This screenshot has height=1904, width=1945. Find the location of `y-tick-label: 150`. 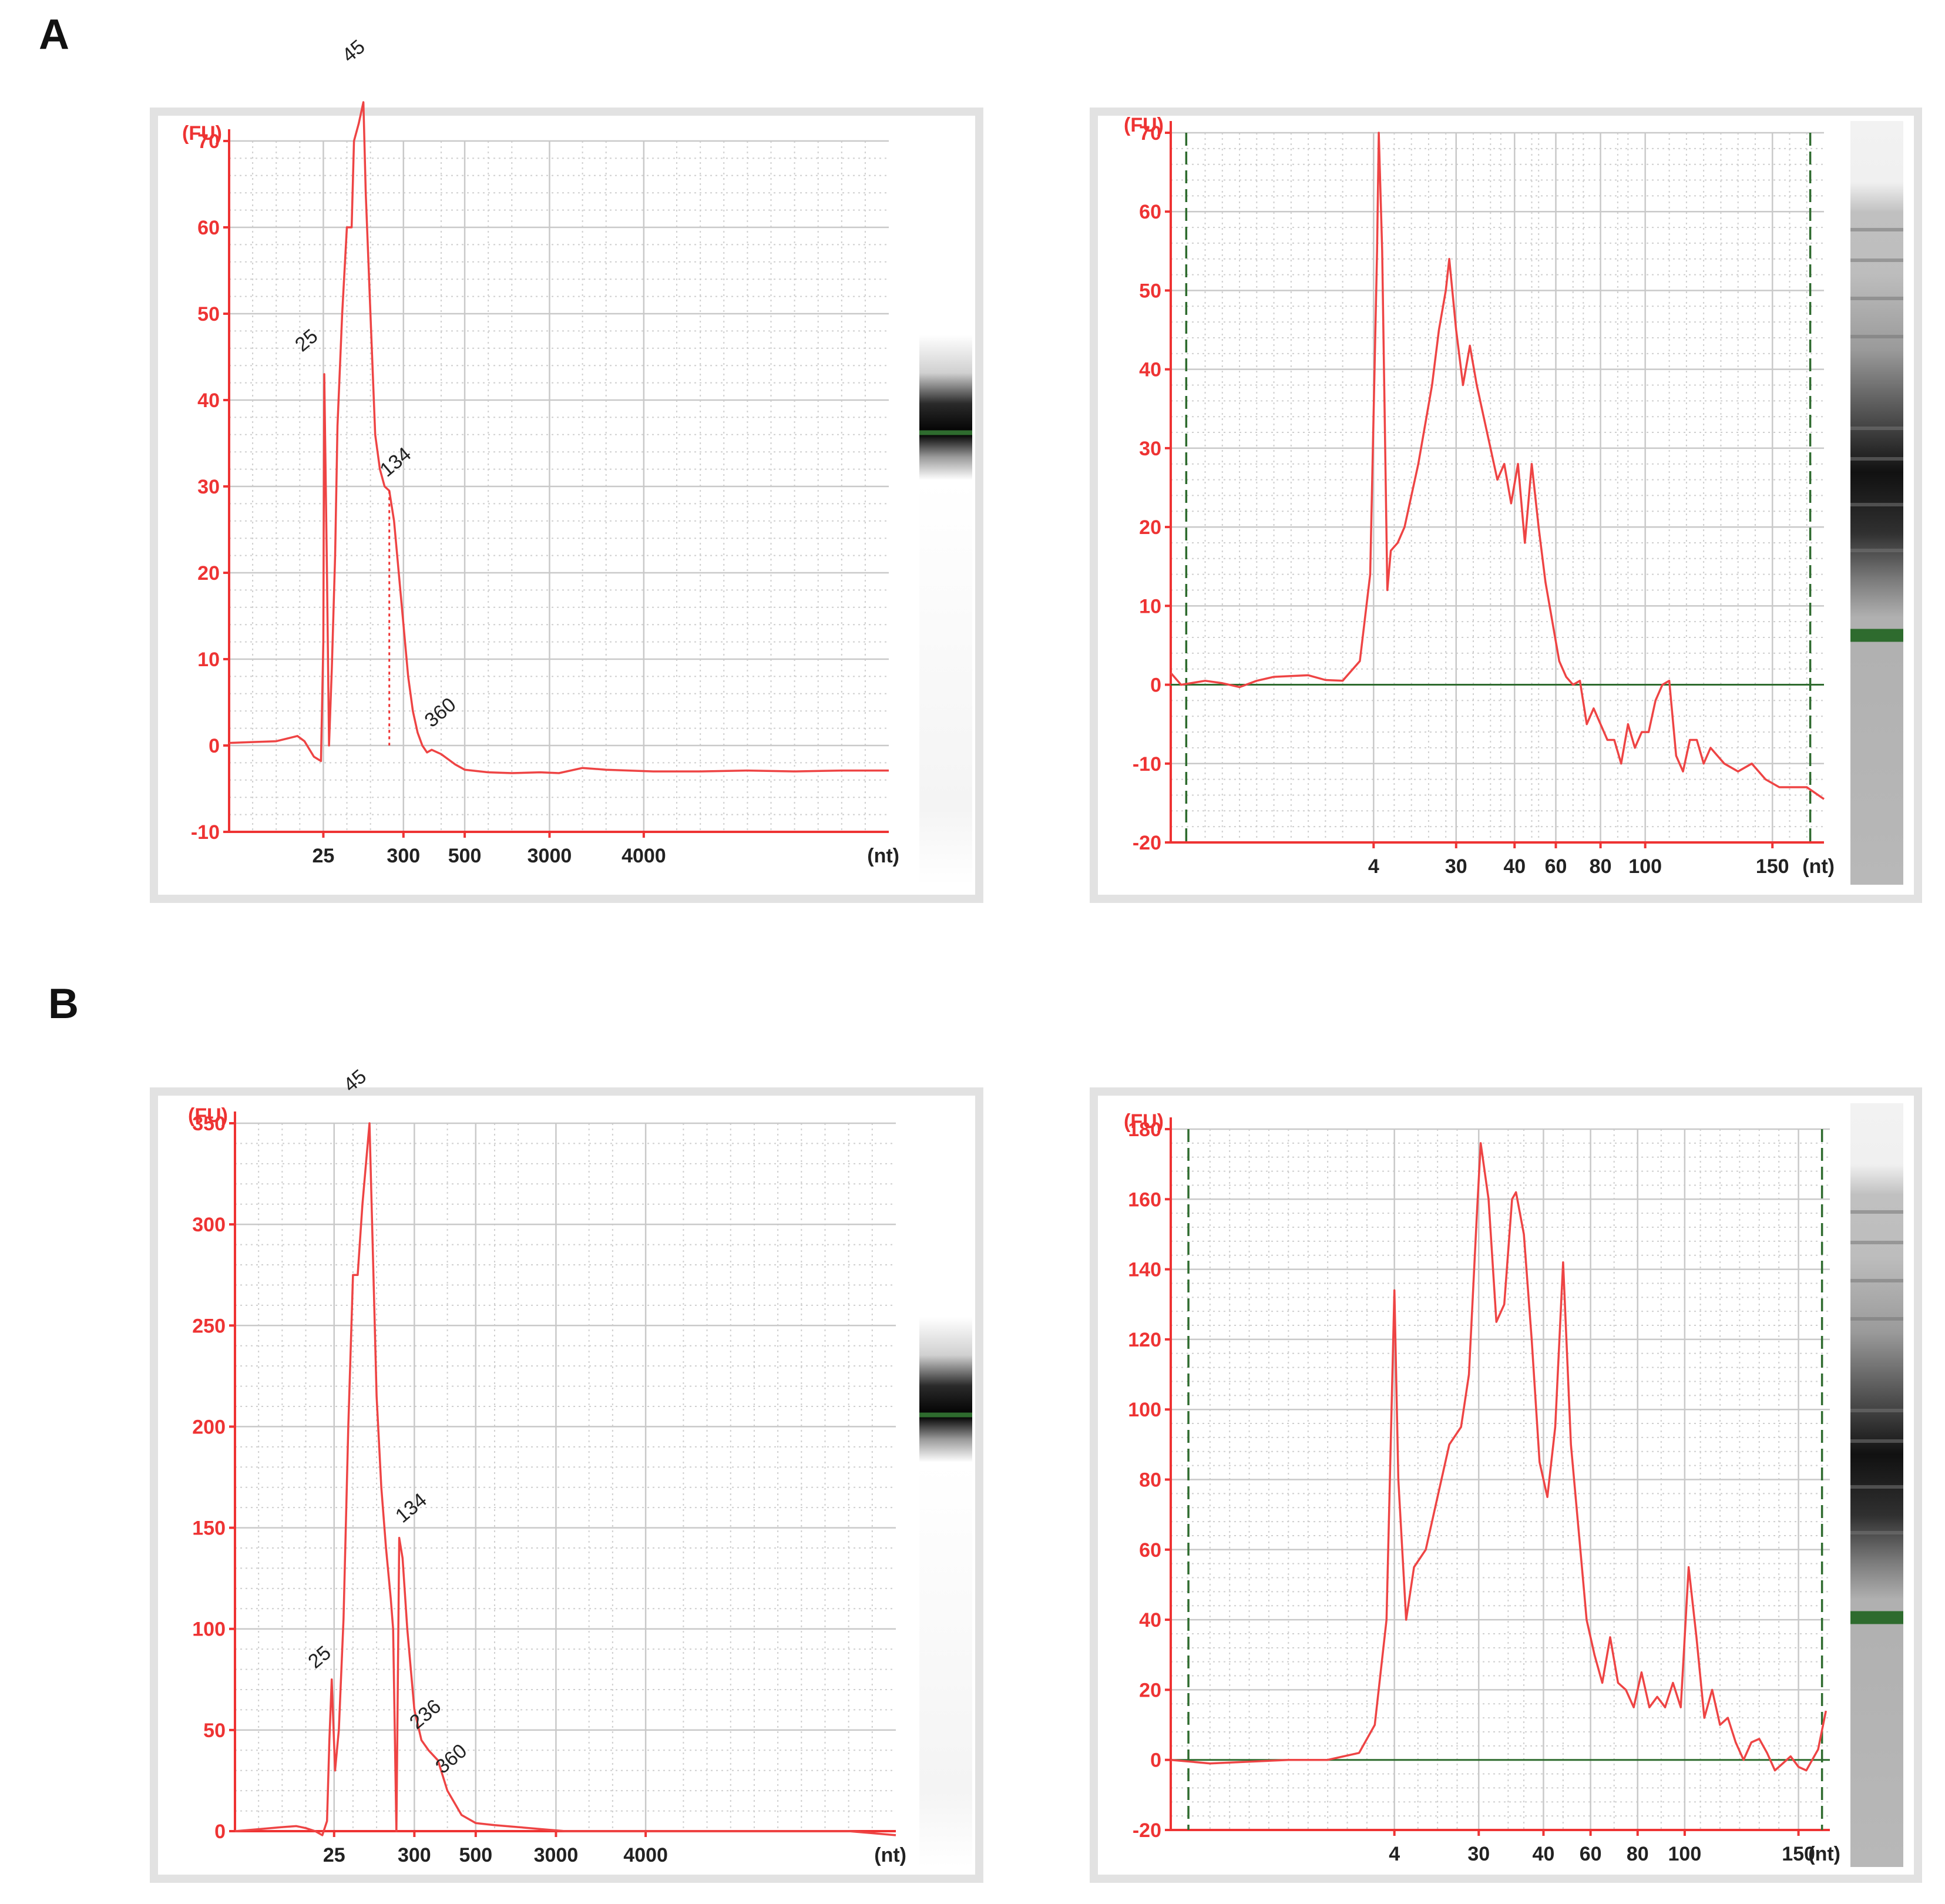

y-tick-label: 150 is located at coordinates (209, 1529).